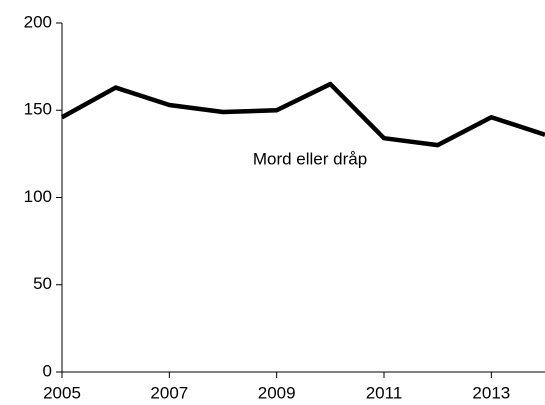 This screenshot has height=405, width=545. Describe the element at coordinates (384, 392) in the screenshot. I see `x-tick-label: 2011` at that location.